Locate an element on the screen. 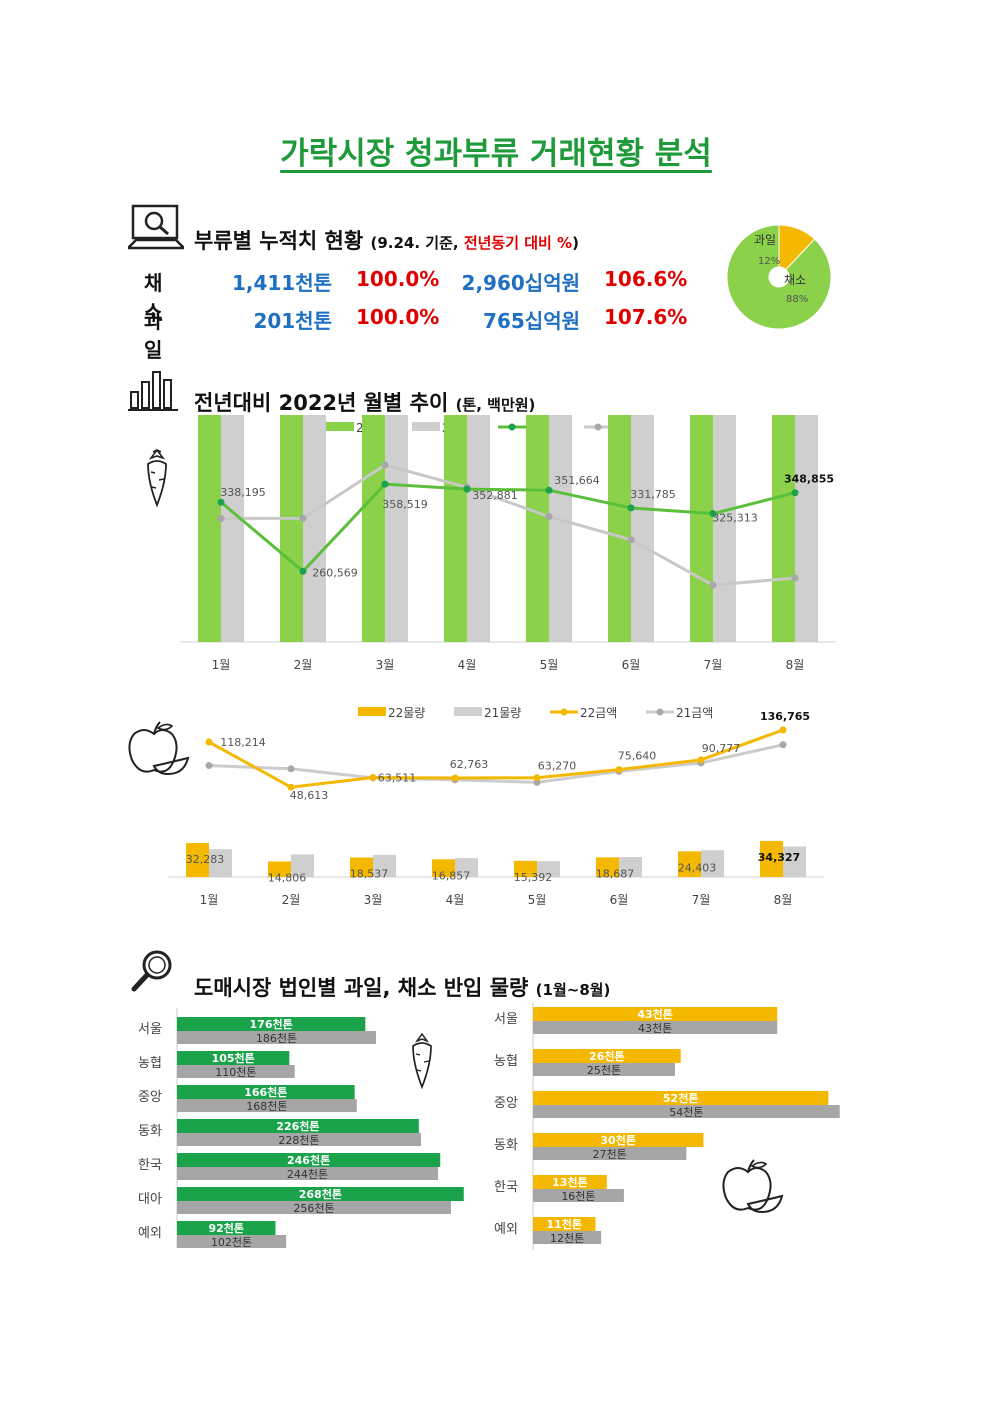 This screenshot has height=1403, width=992. bar-2021-label: 54천톤 is located at coordinates (686, 1112).